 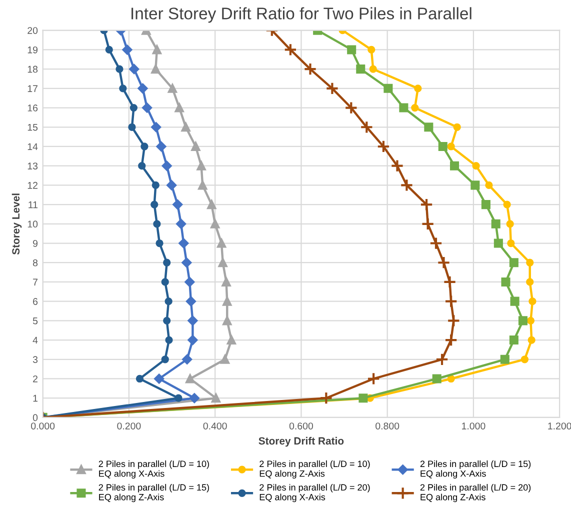 I want to click on y-tick-label: 15, so click(x=33, y=127).